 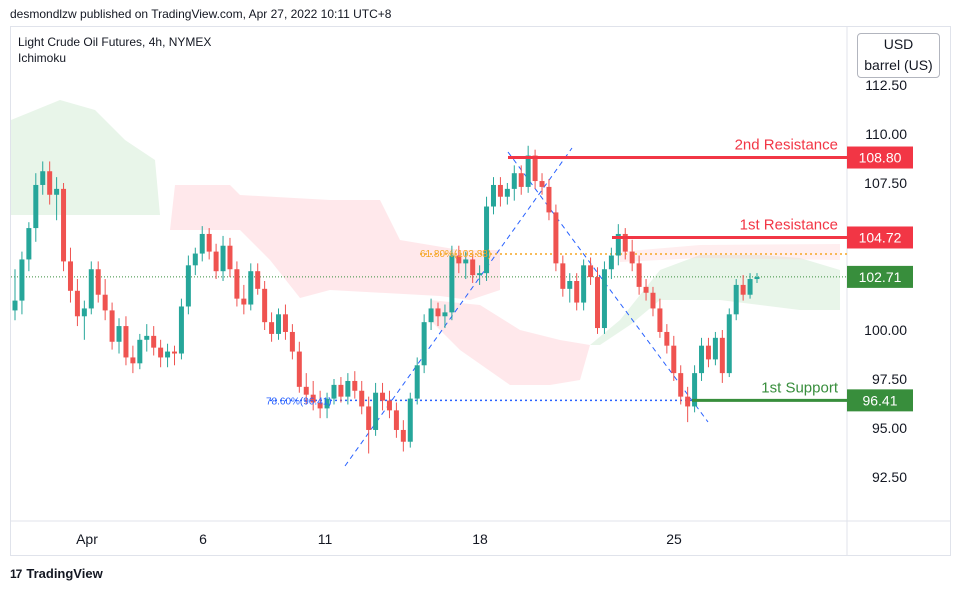 I want to click on indicator-label: Ichimoku, so click(x=42, y=58).